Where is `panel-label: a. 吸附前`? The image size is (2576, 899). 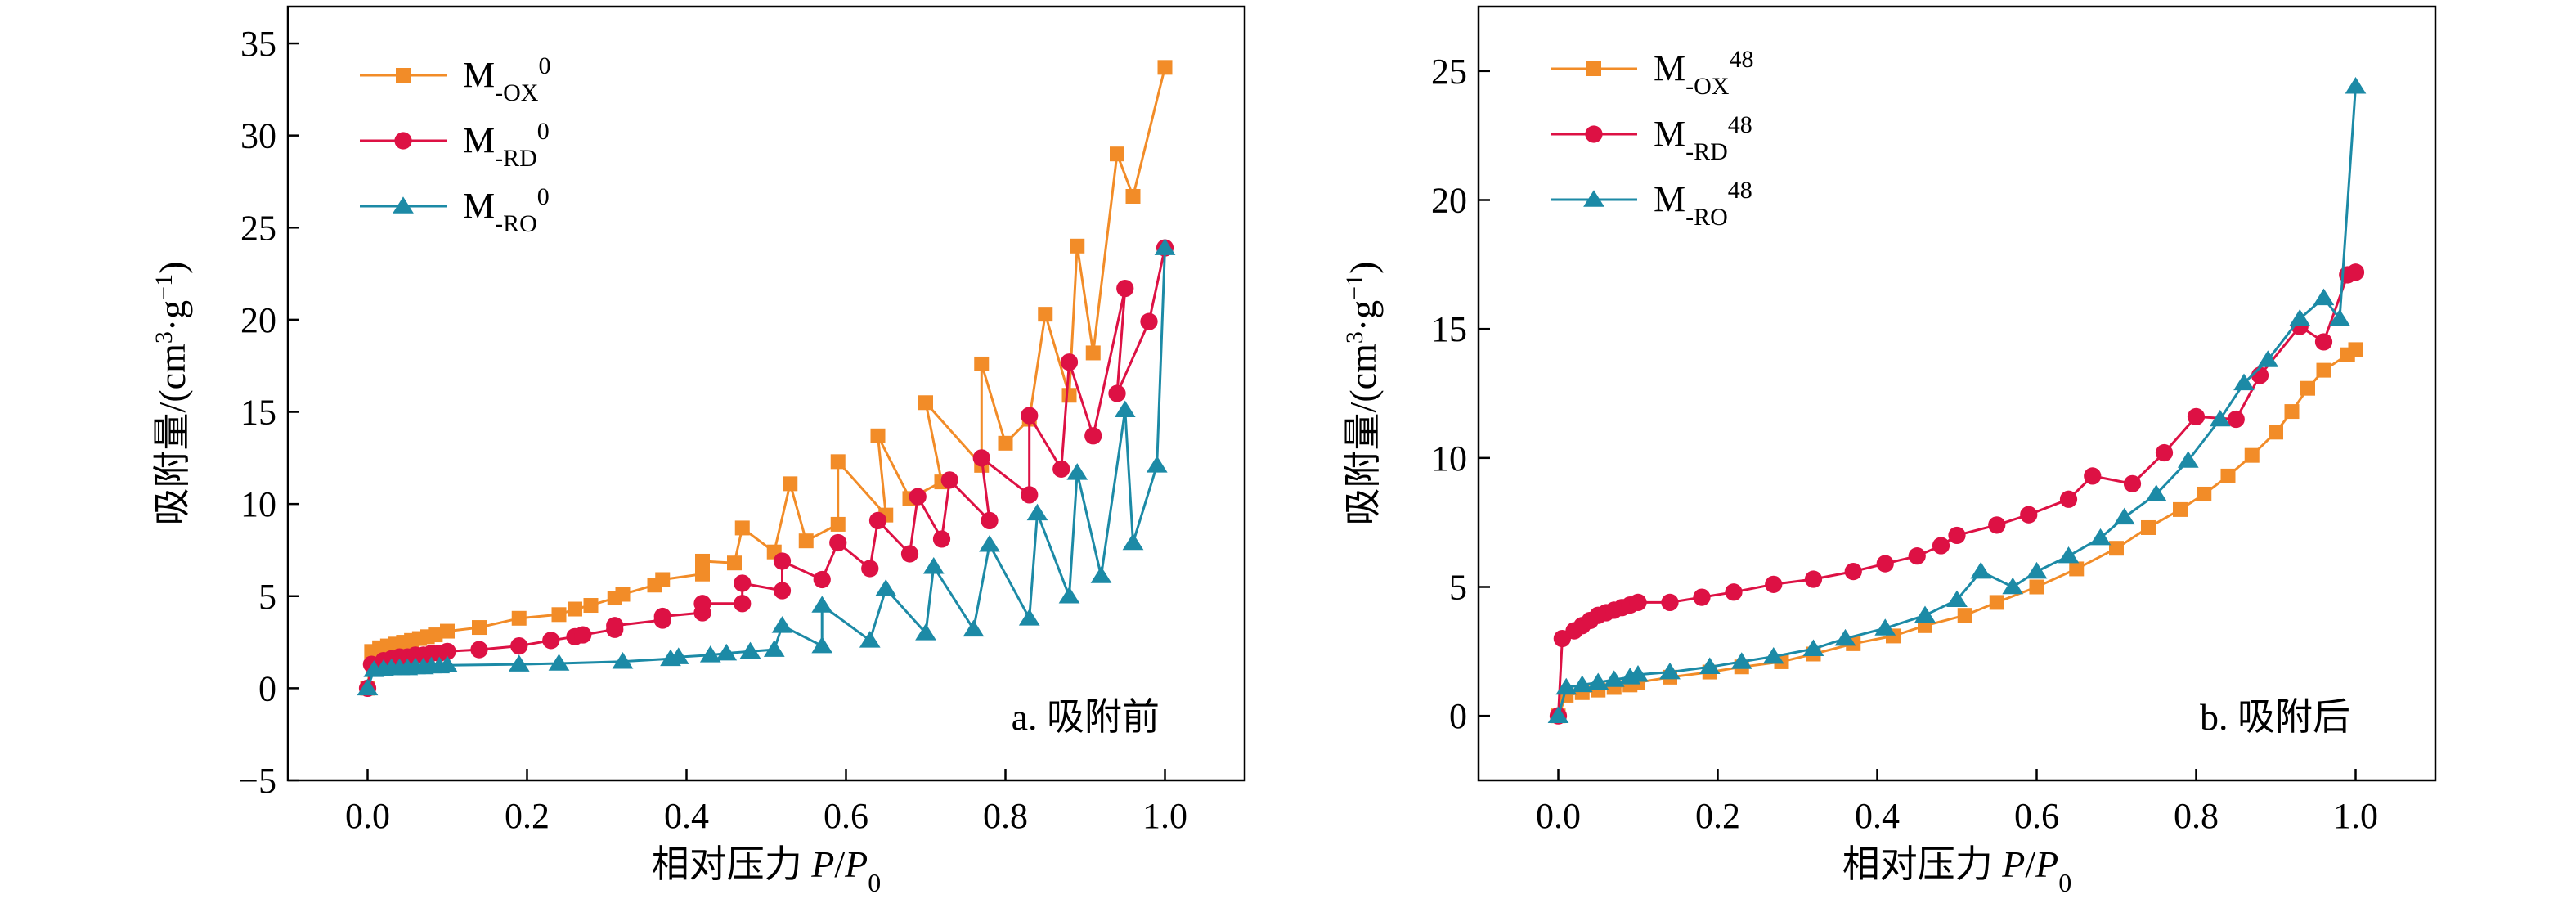
panel-label: a. 吸附前 is located at coordinates (1086, 717).